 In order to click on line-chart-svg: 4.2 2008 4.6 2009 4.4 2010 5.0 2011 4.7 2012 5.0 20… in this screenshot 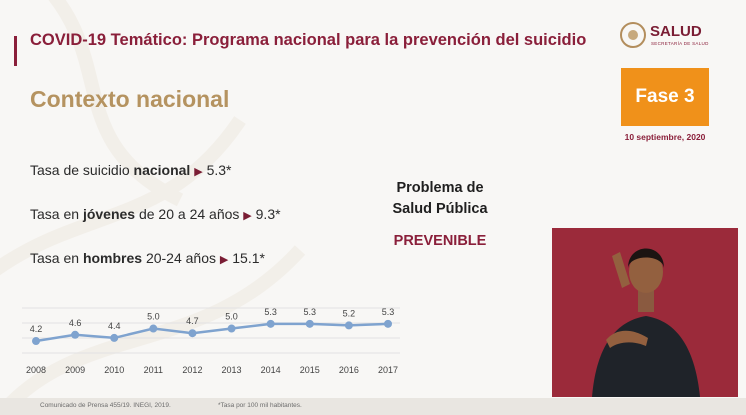, I will do `click(211, 341)`.